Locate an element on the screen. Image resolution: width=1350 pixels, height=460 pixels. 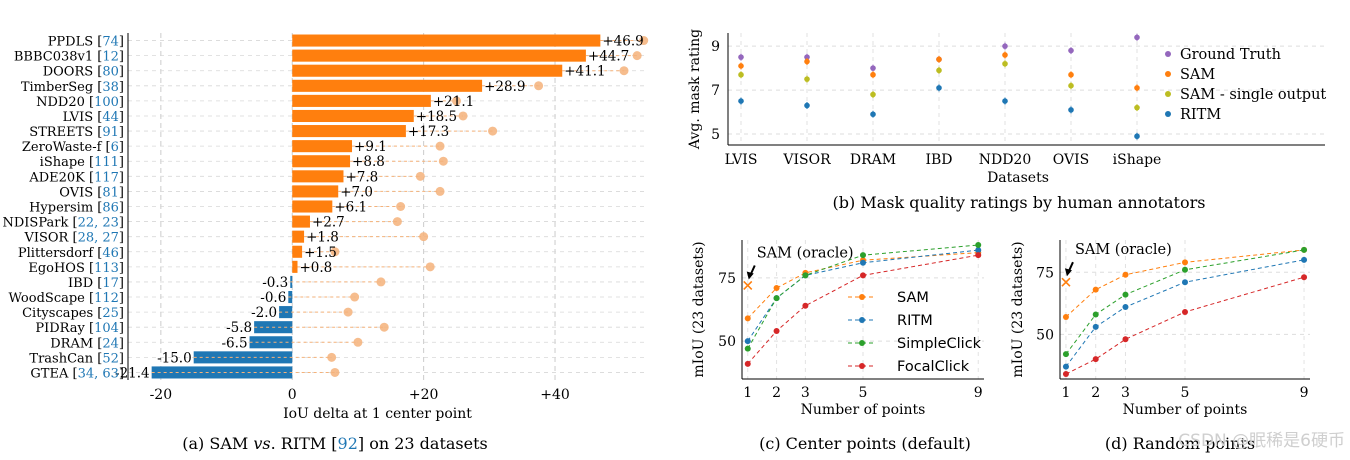
category-name: WoodScape is located at coordinates (46, 298).